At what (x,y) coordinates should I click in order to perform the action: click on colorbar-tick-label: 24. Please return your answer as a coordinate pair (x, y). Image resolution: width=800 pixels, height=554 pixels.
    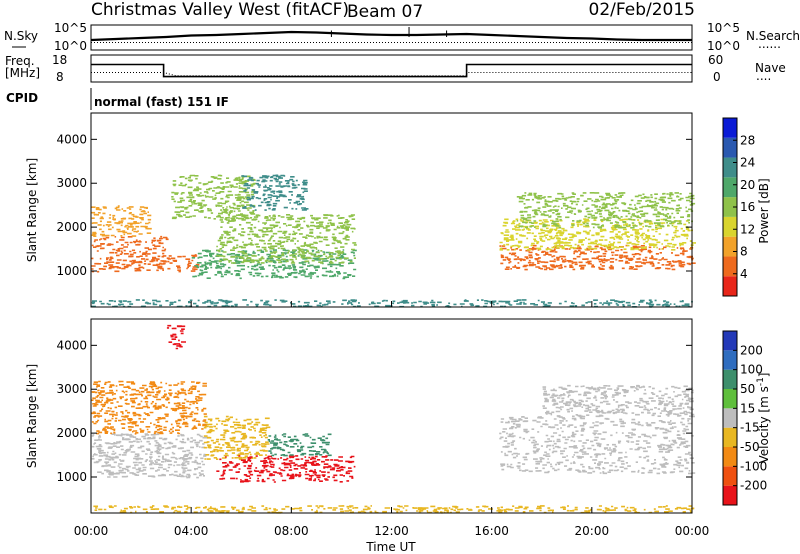
    Looking at the image, I should click on (747, 163).